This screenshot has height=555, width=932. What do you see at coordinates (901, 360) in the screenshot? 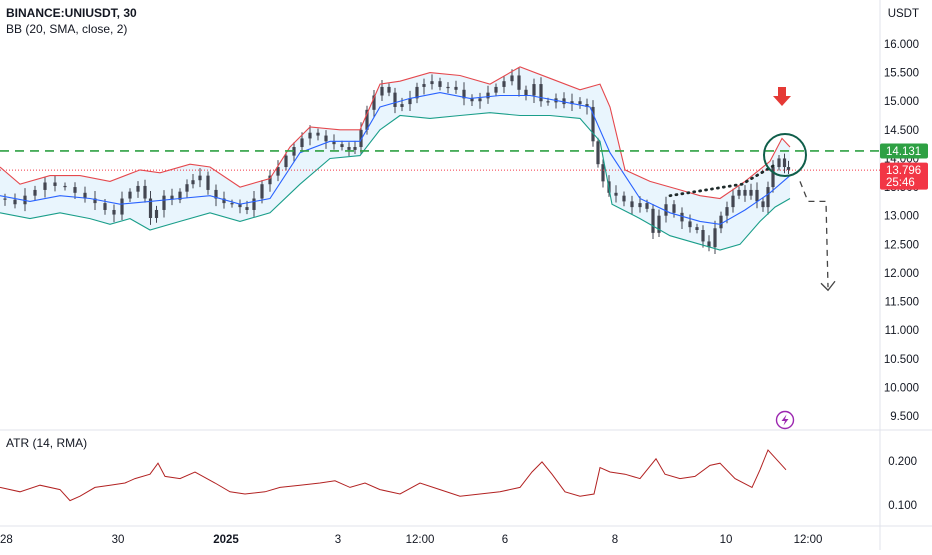
I see `price-tick-label: 10.500` at bounding box center [901, 360].